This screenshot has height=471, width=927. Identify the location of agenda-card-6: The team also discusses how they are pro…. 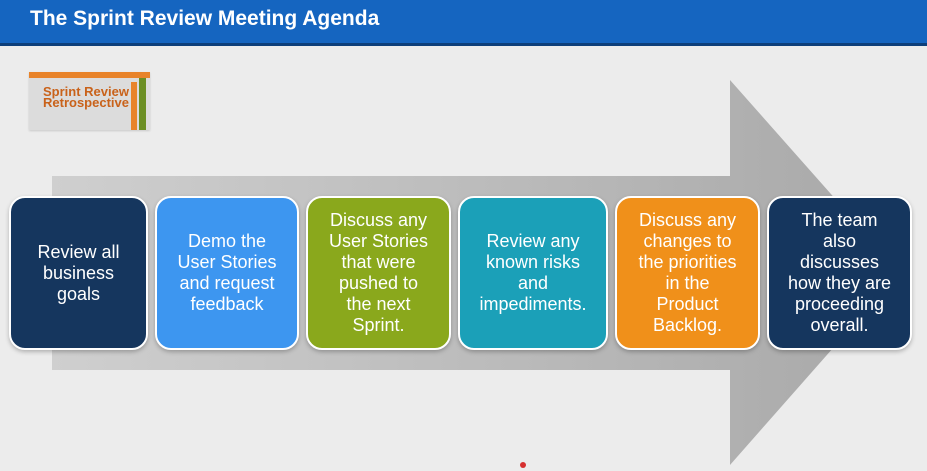
(839, 273).